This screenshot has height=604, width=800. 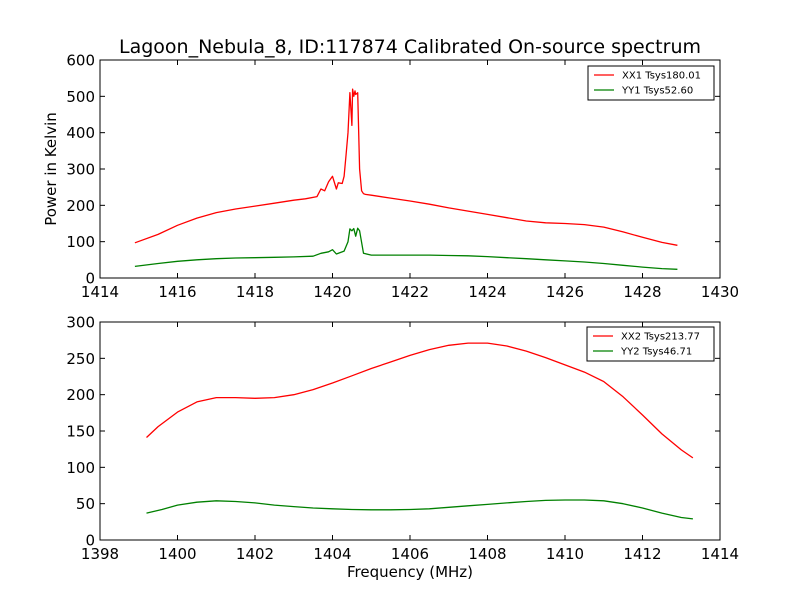 I want to click on y-tick-labels: 0 100 200 300 400 500 600, so click(x=80, y=170).